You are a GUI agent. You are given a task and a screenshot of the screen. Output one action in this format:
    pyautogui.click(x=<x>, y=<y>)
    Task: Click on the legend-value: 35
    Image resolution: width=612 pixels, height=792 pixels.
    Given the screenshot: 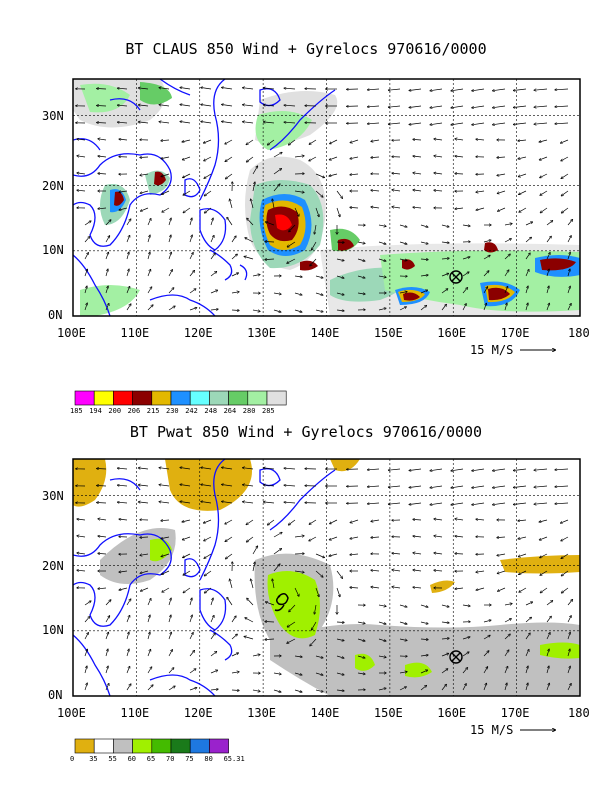 What is the action you would take?
    pyautogui.click(x=93, y=759)
    